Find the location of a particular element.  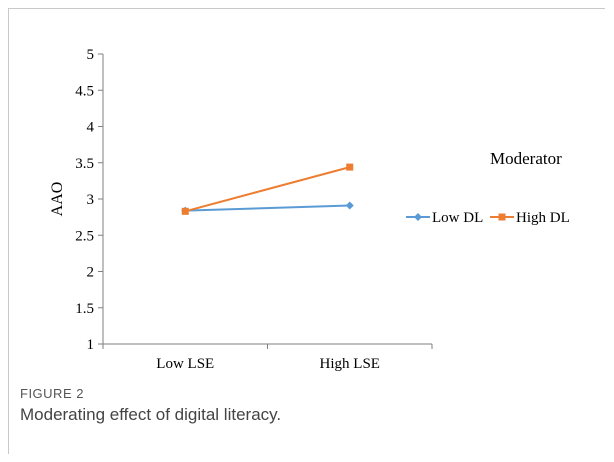

x-tick-label: High LSE is located at coordinates (350, 364).